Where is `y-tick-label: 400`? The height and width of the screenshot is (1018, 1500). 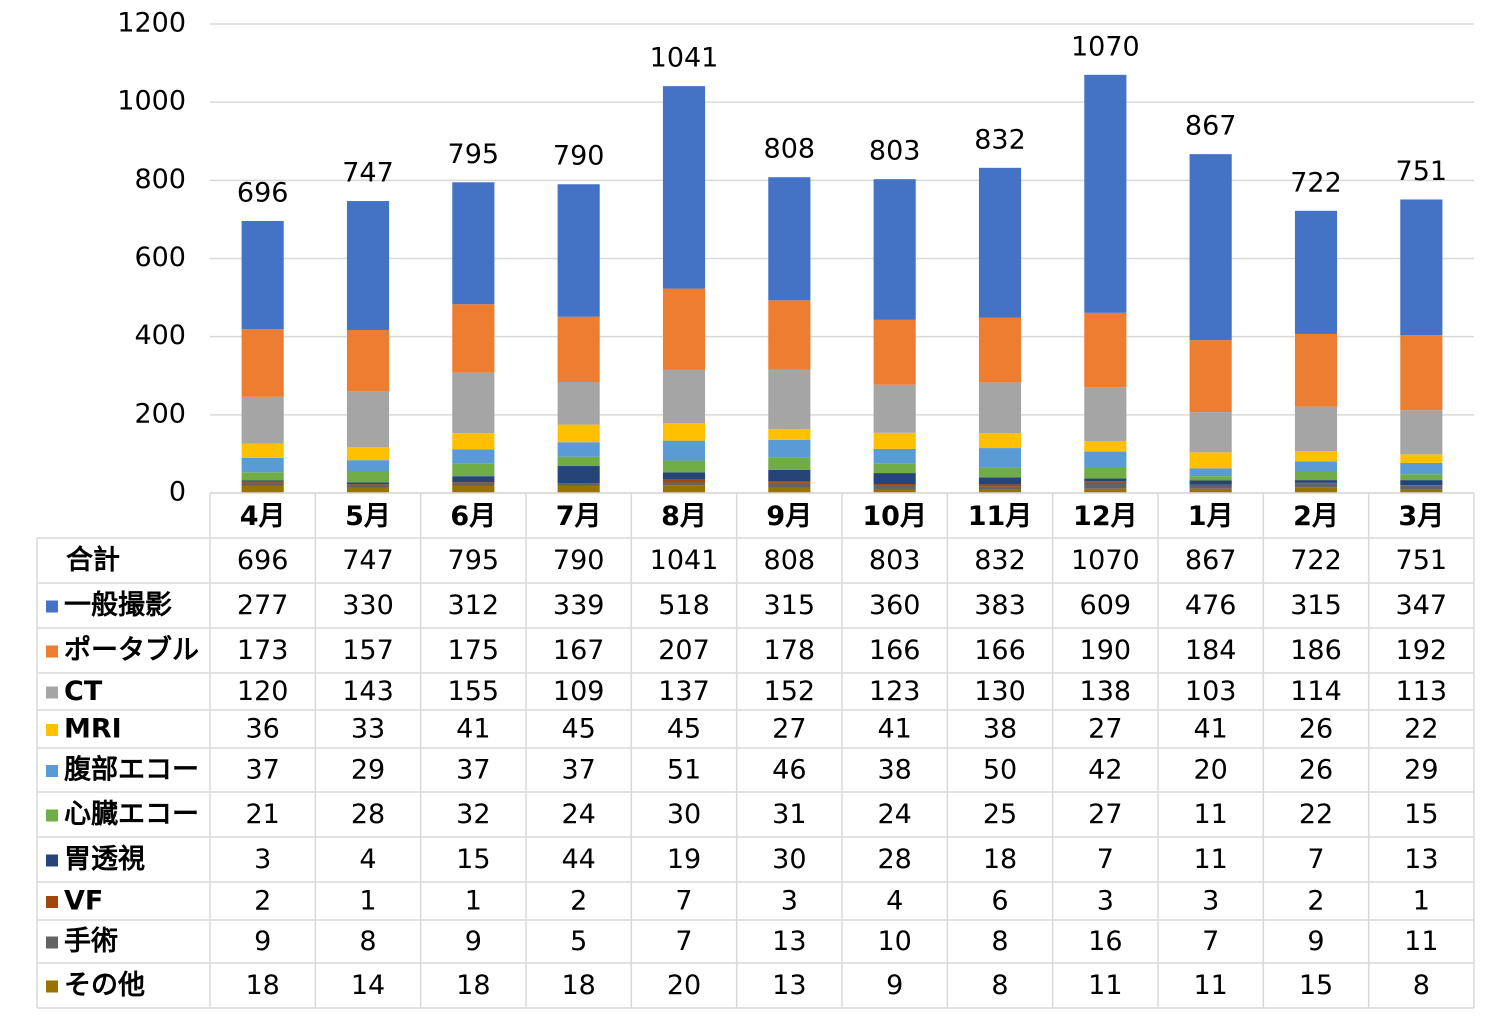 y-tick-label: 400 is located at coordinates (160, 335).